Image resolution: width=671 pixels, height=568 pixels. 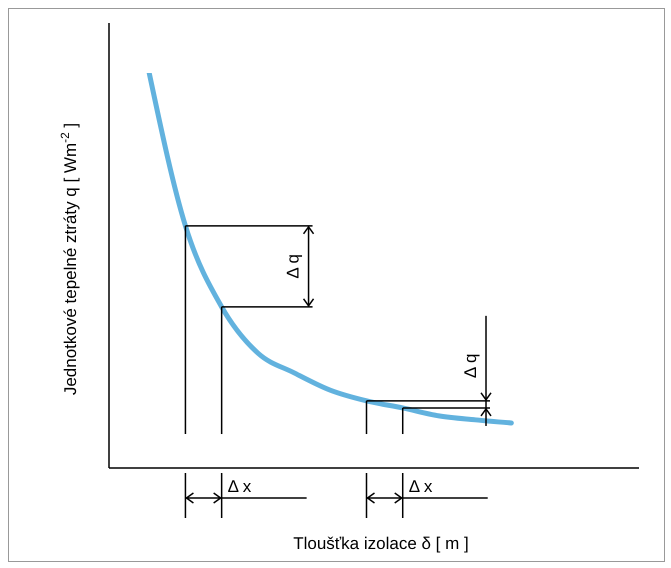 What do you see at coordinates (381, 543) in the screenshot?
I see `x-axis-title: Tloušťka izolace δ [ m ]` at bounding box center [381, 543].